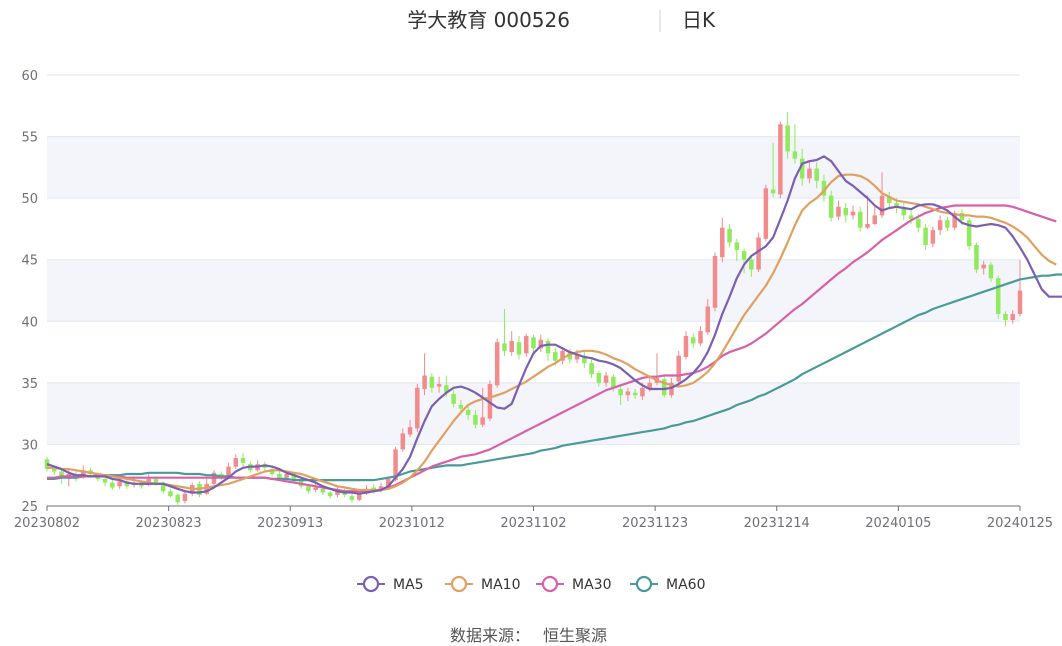 The image size is (1062, 646). What do you see at coordinates (290, 523) in the screenshot?
I see `x-tick-label: 20230913` at bounding box center [290, 523].